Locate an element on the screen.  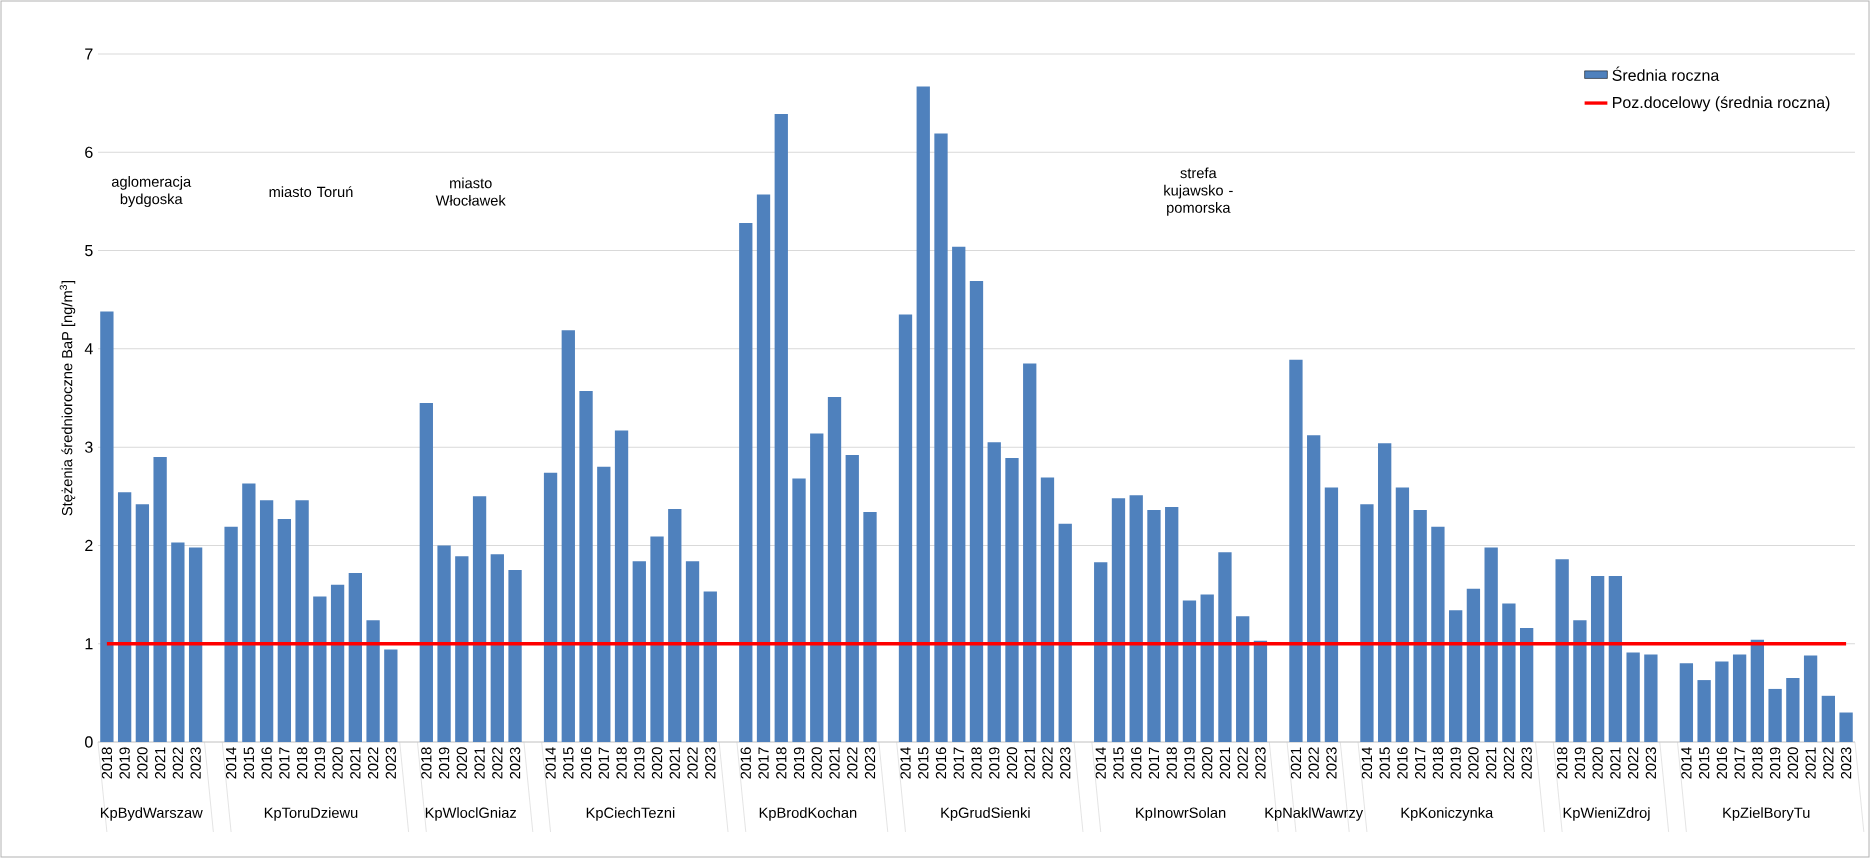
text: KpKoniczynka is located at coordinates (1447, 814).